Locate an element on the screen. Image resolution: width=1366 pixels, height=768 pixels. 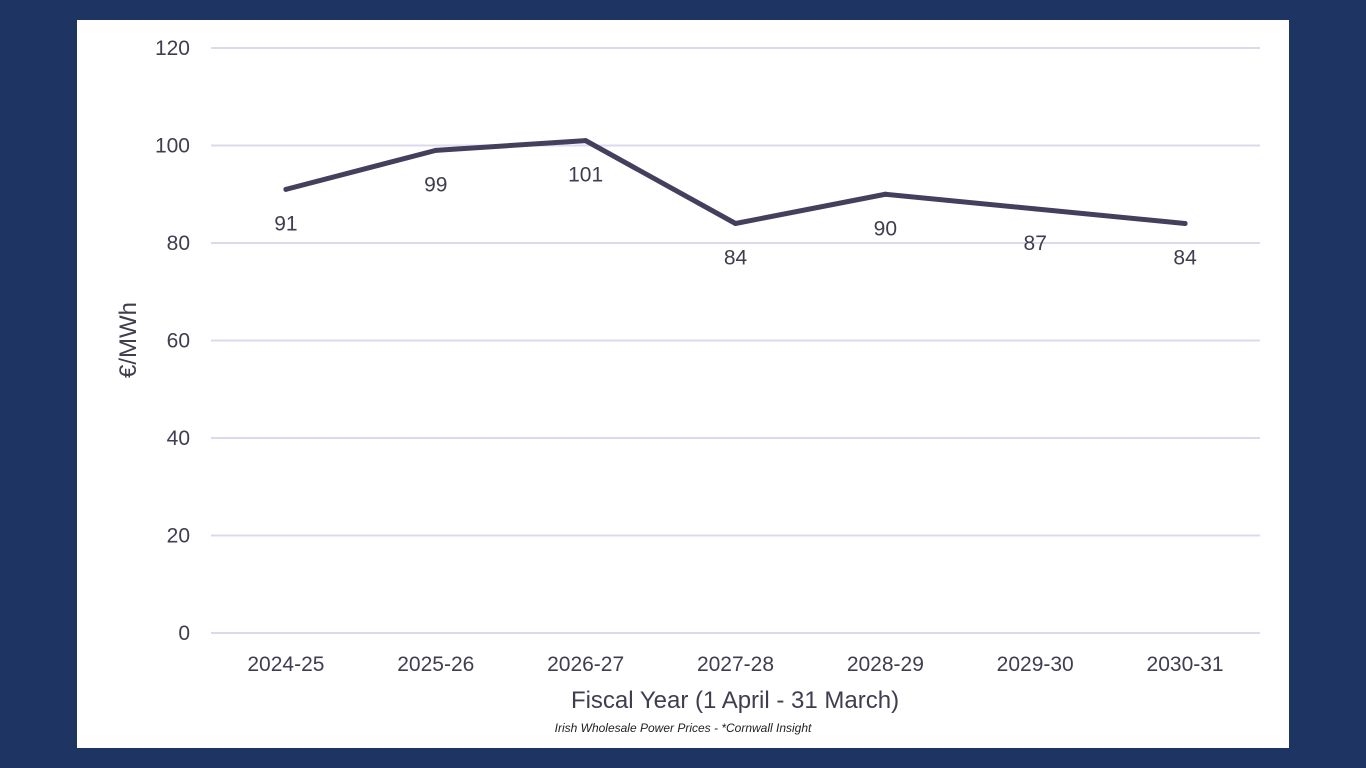
x-tick-label-2027-28: 2027-28 is located at coordinates (735, 664).